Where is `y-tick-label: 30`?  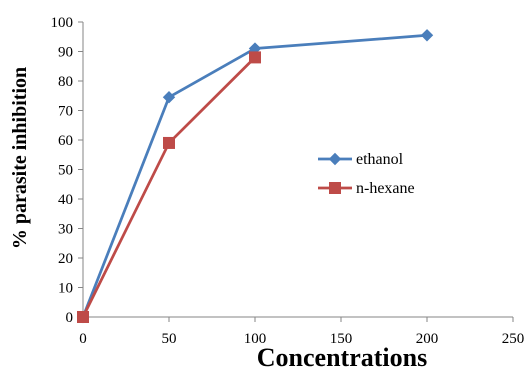 y-tick-label: 30 is located at coordinates (65, 230).